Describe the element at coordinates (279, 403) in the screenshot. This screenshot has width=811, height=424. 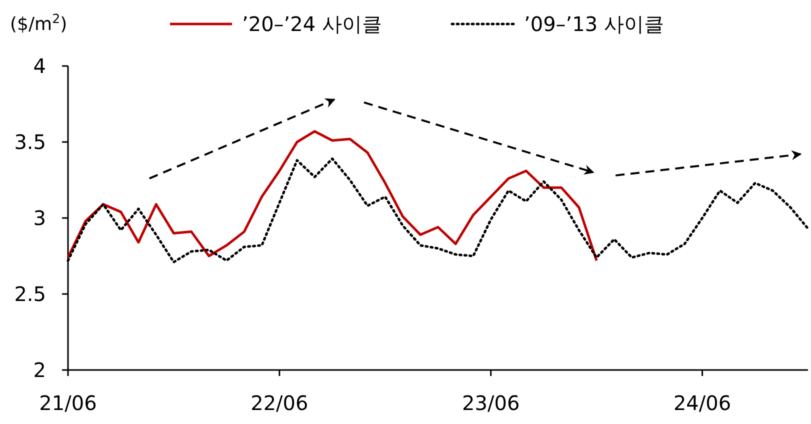
I see `x-tick-label: 22/06` at that location.